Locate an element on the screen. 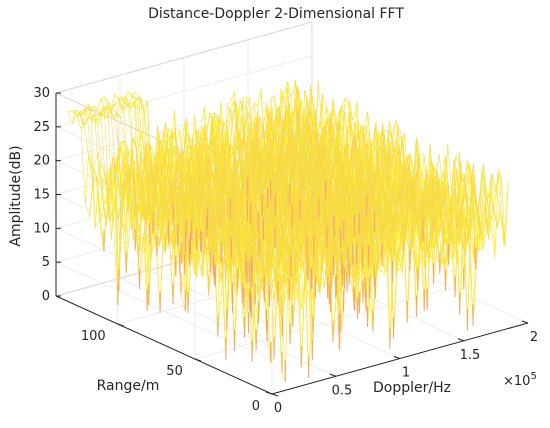  z-tick-label: 30 is located at coordinates (41, 93).